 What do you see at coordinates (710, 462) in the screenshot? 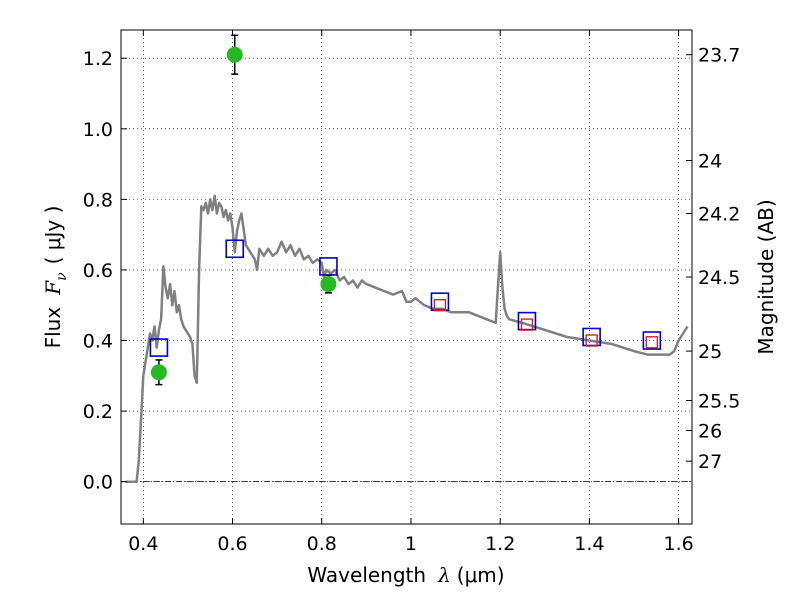
I see `y2-tick-label: 27` at bounding box center [710, 462].